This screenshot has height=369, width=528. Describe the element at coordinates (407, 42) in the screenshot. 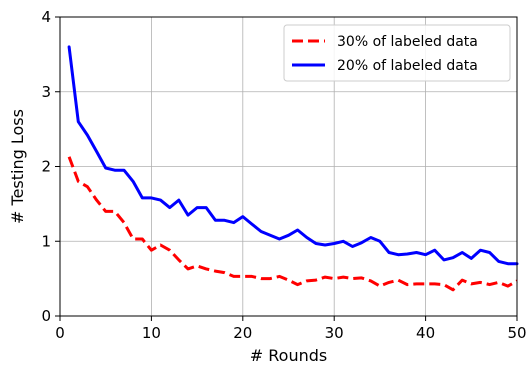

I see `legend-label-30pct: 30% of labeled data` at that location.